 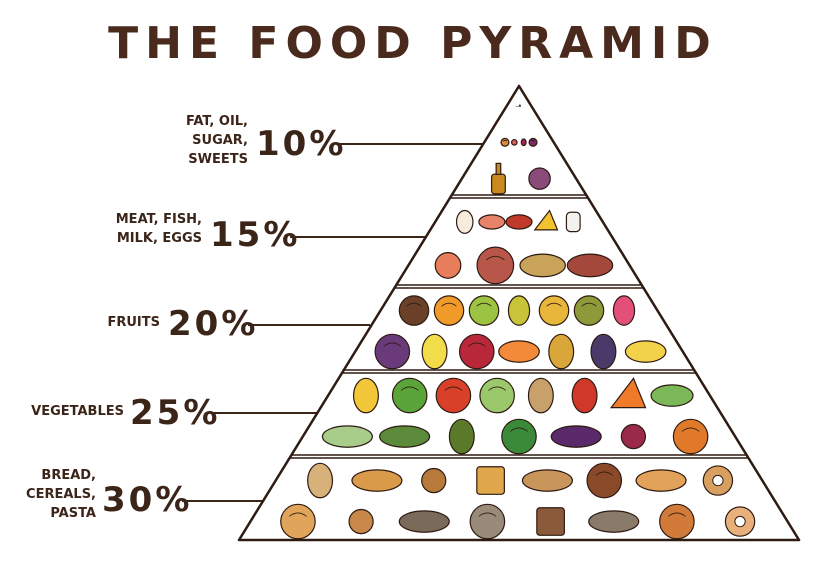 I want to click on orange-icon, so click(x=449, y=310).